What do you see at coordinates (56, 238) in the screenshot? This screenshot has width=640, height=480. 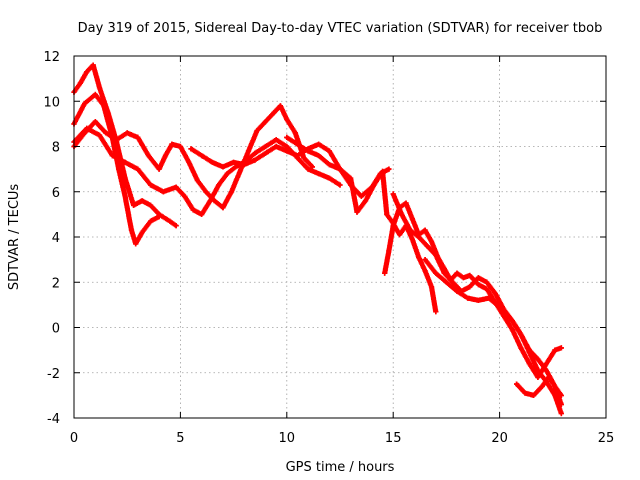 I see `y-tick-label: 4` at bounding box center [56, 238].